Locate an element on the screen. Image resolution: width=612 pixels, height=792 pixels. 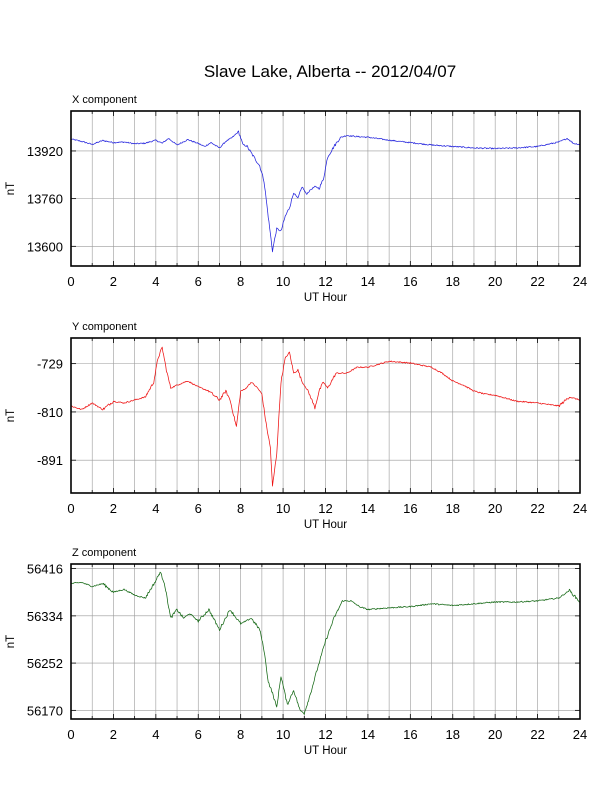
y-tick-label: -810 is located at coordinates (50, 412).